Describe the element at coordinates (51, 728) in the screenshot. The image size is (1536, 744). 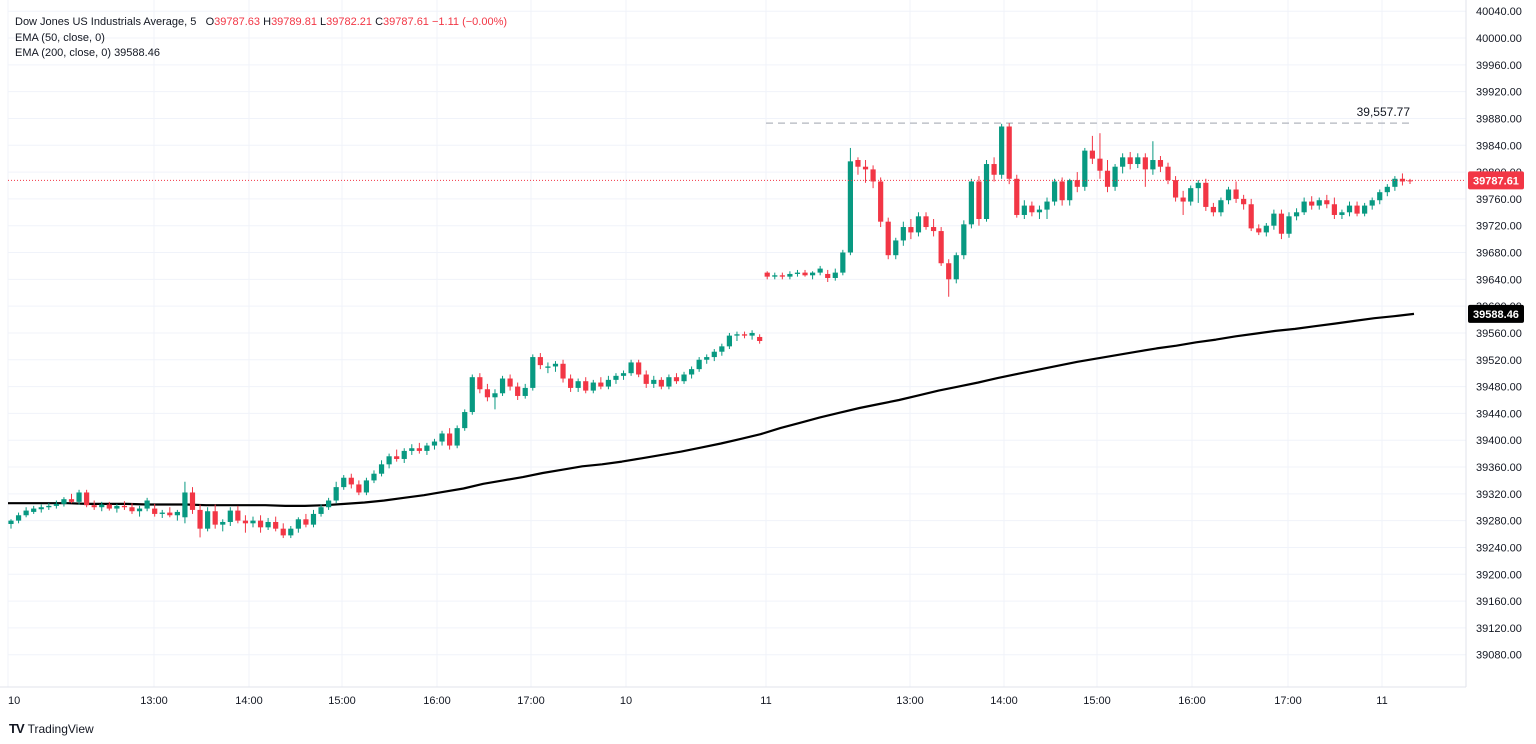
I see `tradingview-brand: TV TradingView` at that location.